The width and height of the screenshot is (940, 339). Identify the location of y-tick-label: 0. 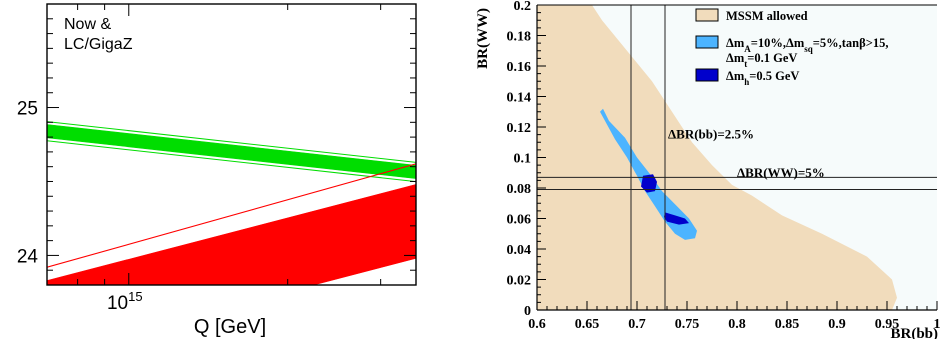
(527, 311).